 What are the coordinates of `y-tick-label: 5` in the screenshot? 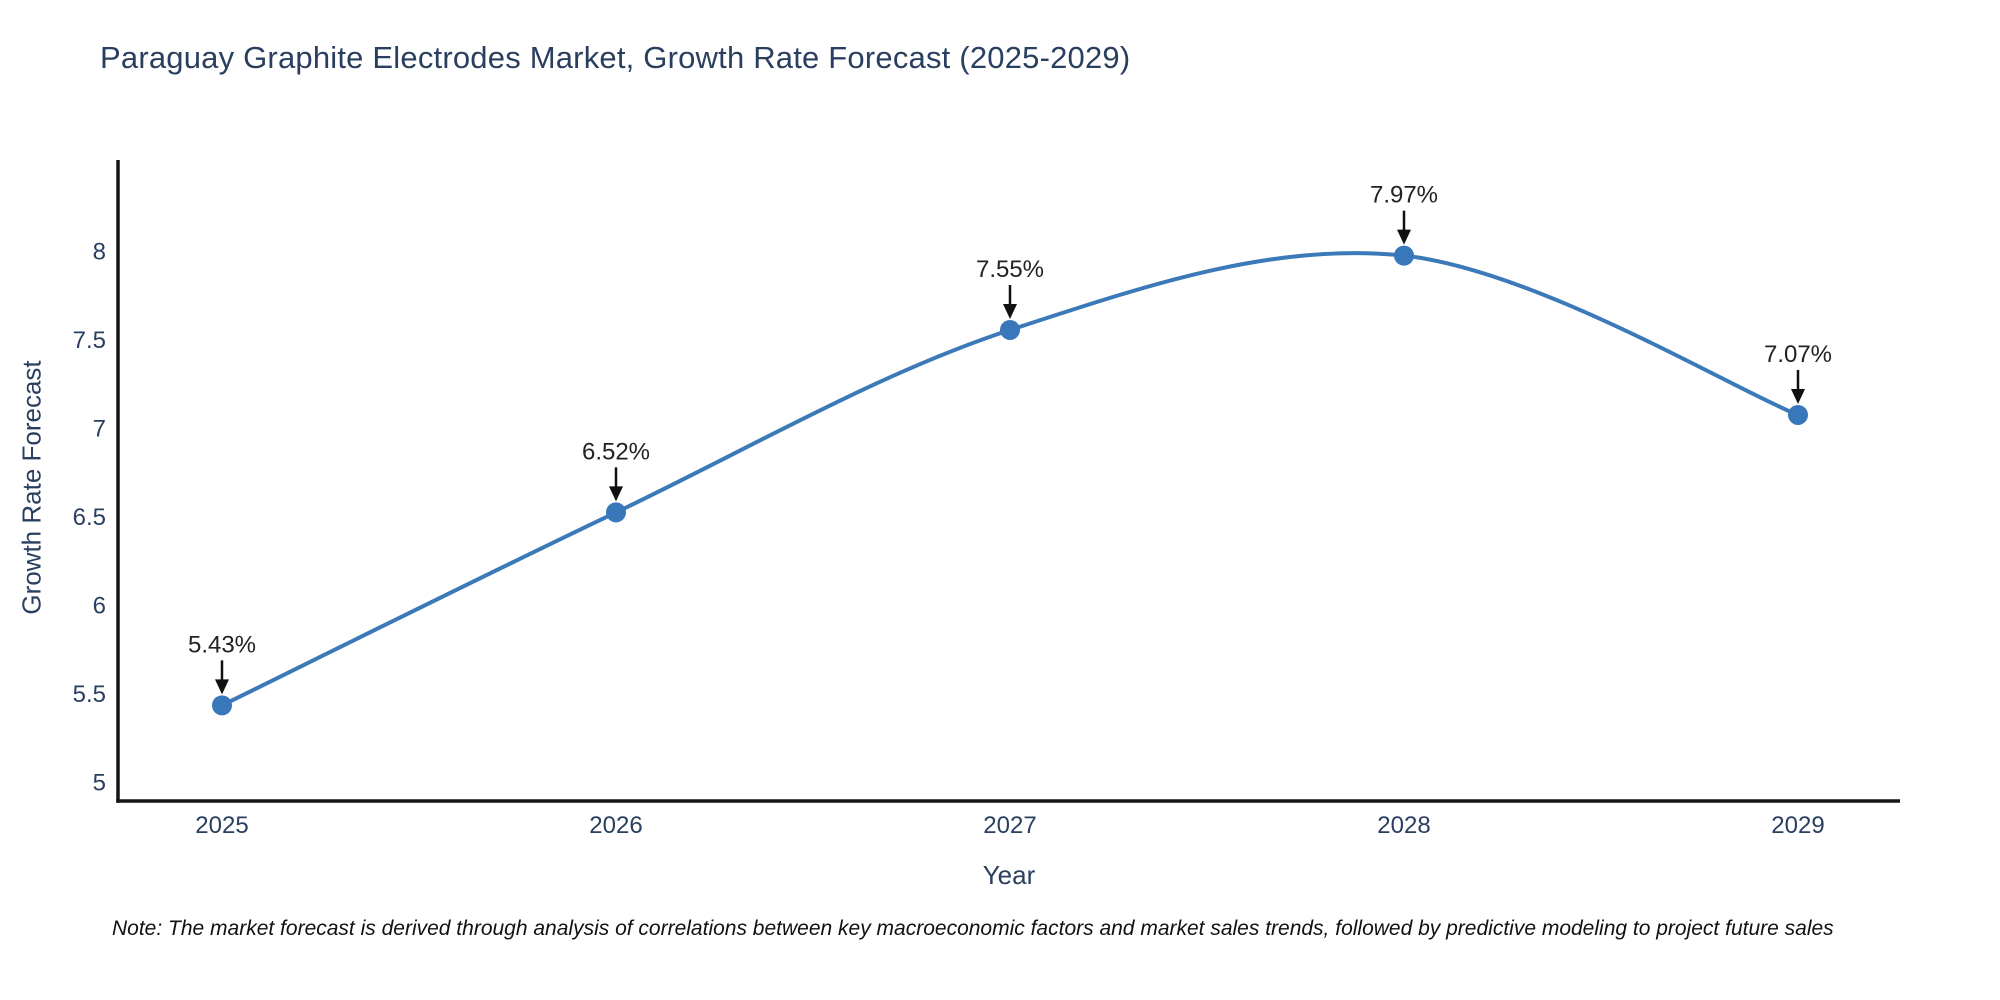 It's located at (99, 783).